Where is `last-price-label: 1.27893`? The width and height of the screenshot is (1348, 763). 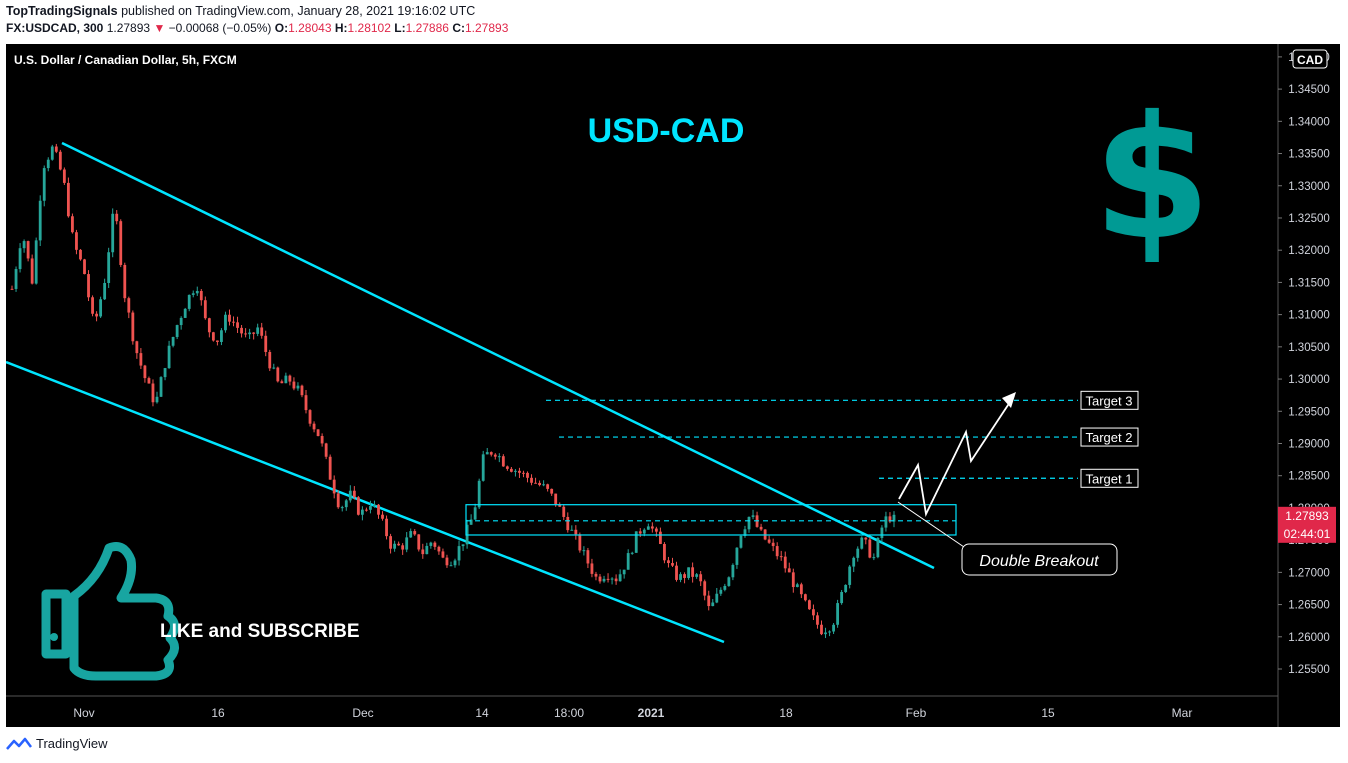 last-price-label: 1.27893 is located at coordinates (1307, 516).